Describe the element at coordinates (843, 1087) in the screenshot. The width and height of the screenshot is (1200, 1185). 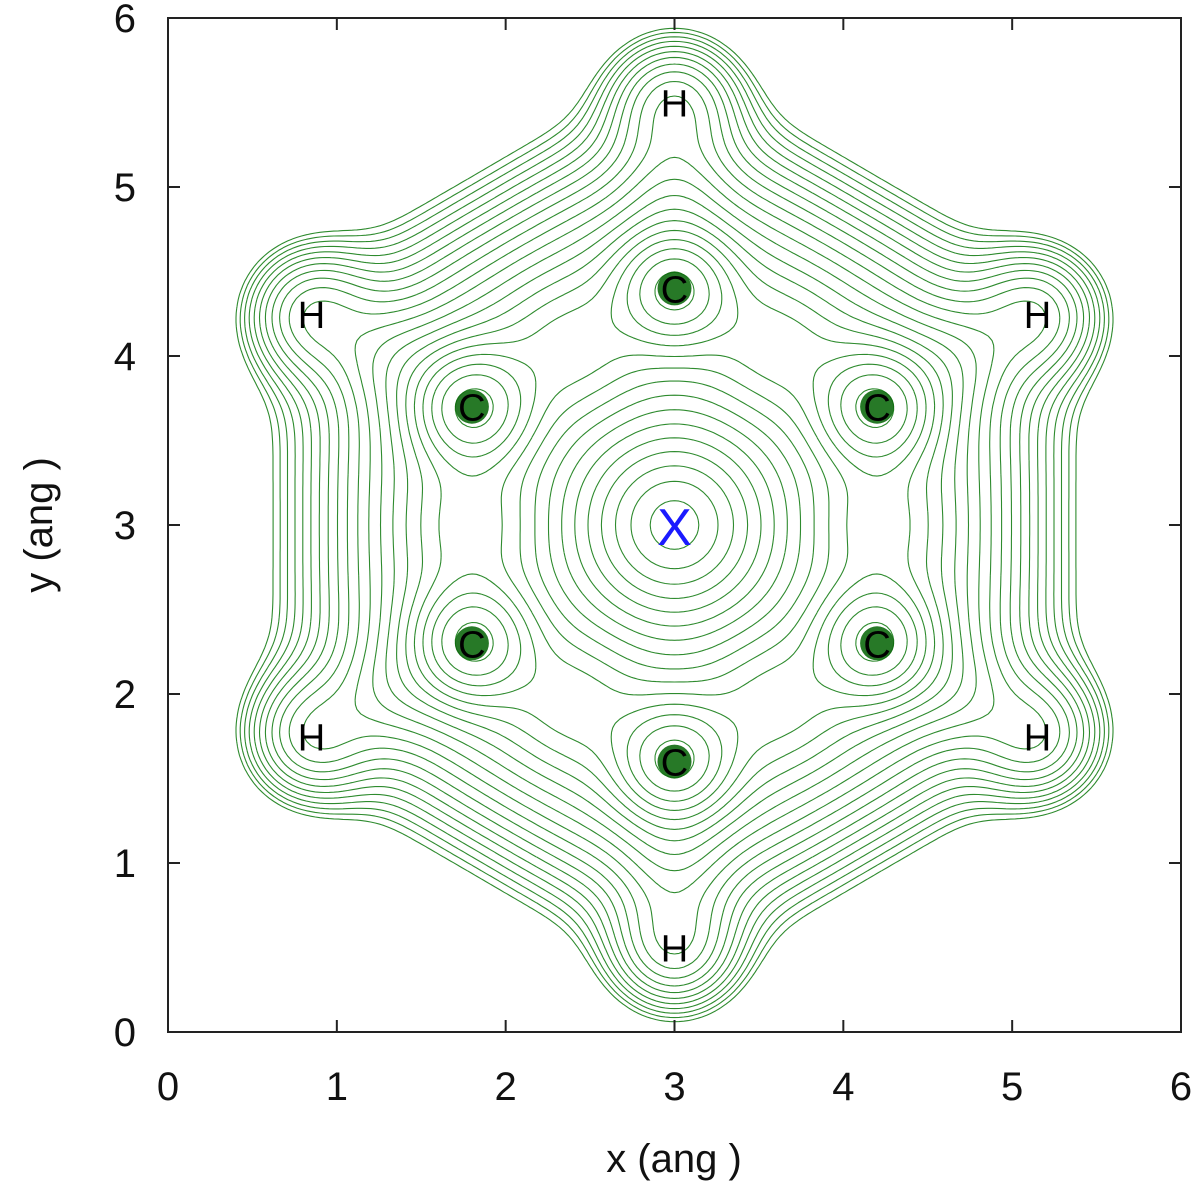
I see `x-tick-label: 4` at that location.